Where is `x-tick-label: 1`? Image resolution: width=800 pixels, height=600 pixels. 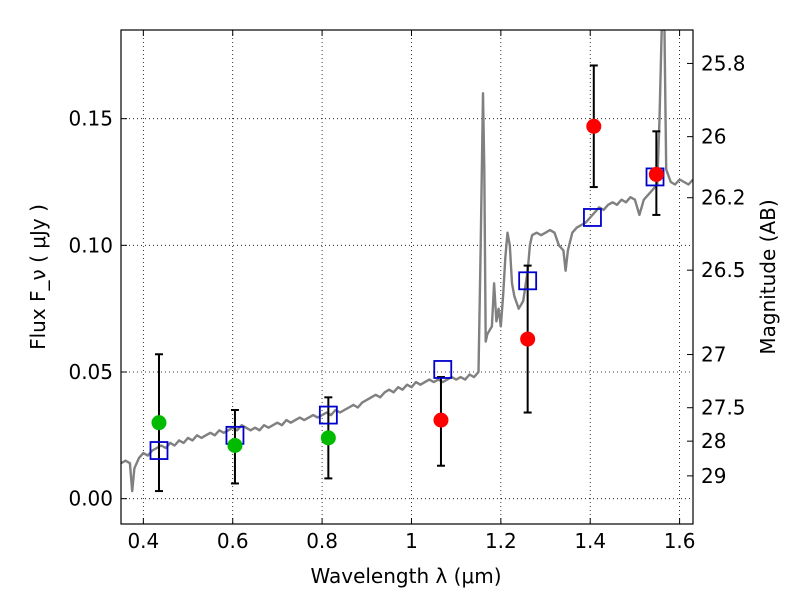 x-tick-label: 1 is located at coordinates (411, 541).